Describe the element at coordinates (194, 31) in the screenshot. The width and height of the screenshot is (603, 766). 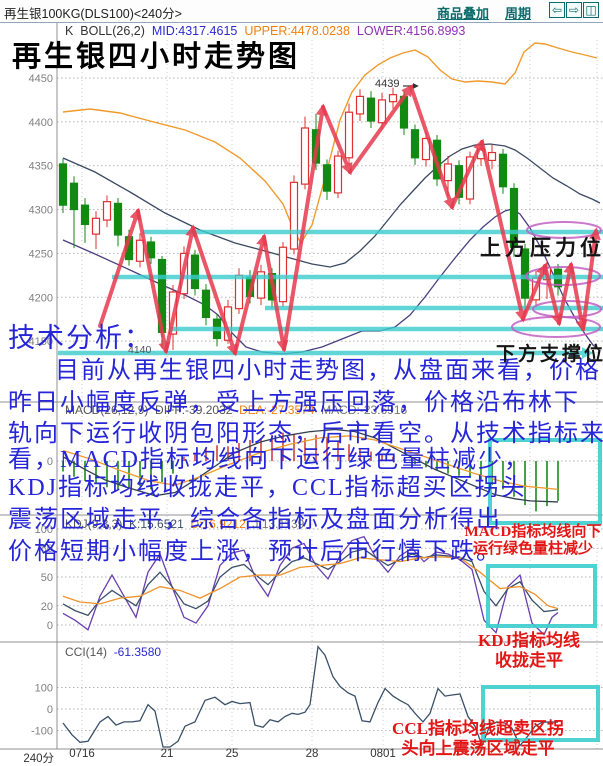
I see `boll-mid-value: MID:4317.4615` at that location.